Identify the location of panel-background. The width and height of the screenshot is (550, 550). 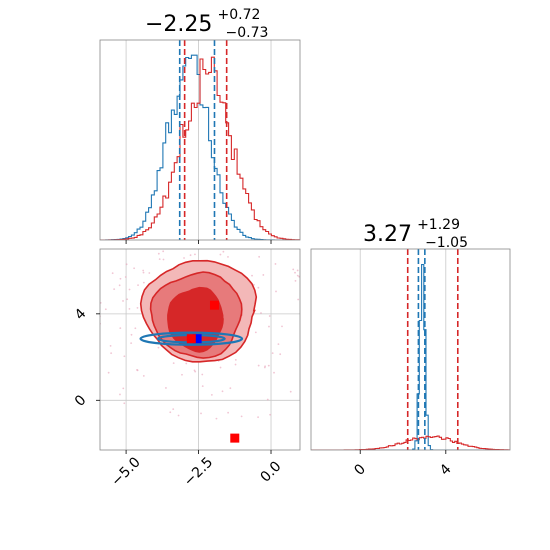
(410, 349).